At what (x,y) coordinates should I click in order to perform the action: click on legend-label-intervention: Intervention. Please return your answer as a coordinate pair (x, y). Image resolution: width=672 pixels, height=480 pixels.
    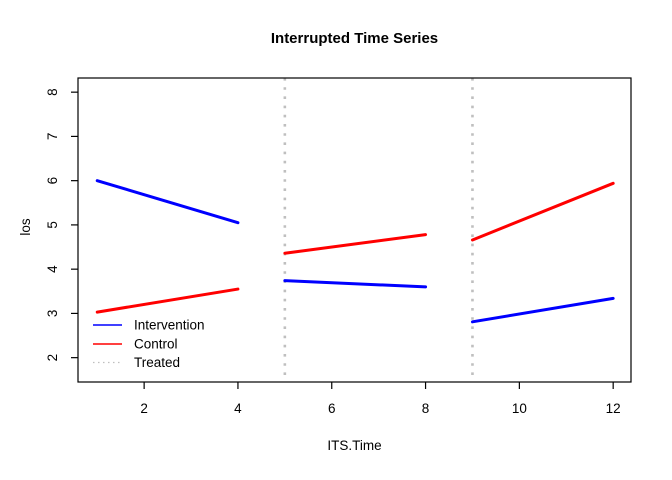
    Looking at the image, I should click on (169, 325).